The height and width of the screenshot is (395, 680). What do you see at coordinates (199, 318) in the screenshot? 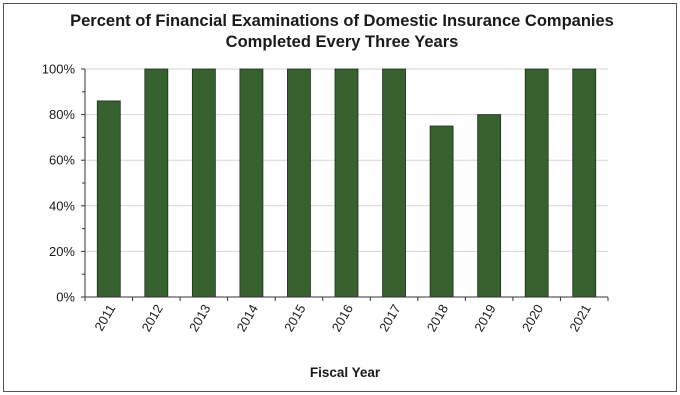
I see `x-tick-label-2013: 2013` at bounding box center [199, 318].